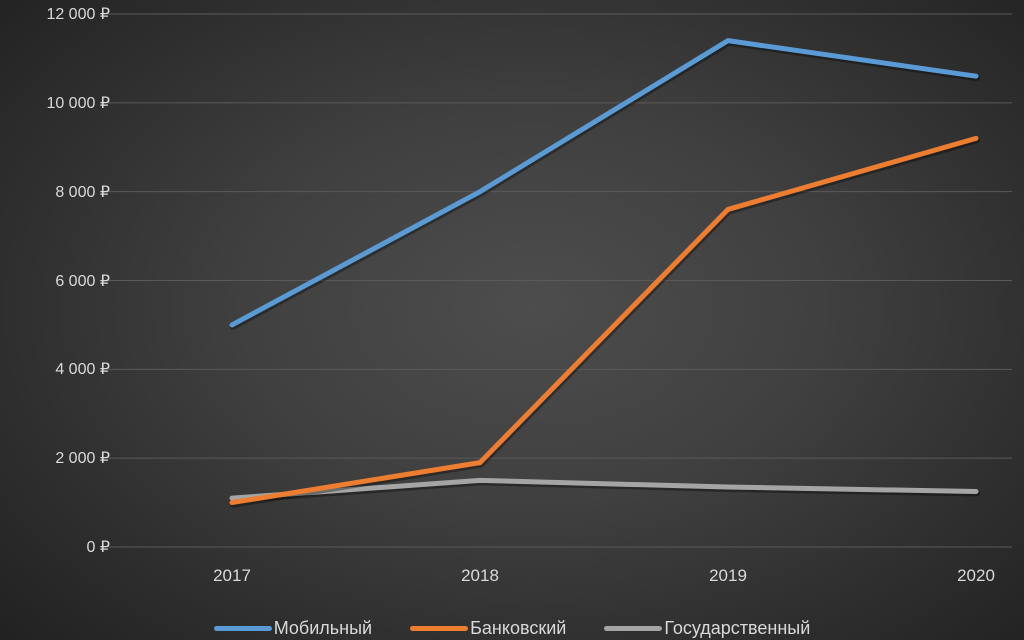  I want to click on legend-label: Банковский, so click(518, 628).